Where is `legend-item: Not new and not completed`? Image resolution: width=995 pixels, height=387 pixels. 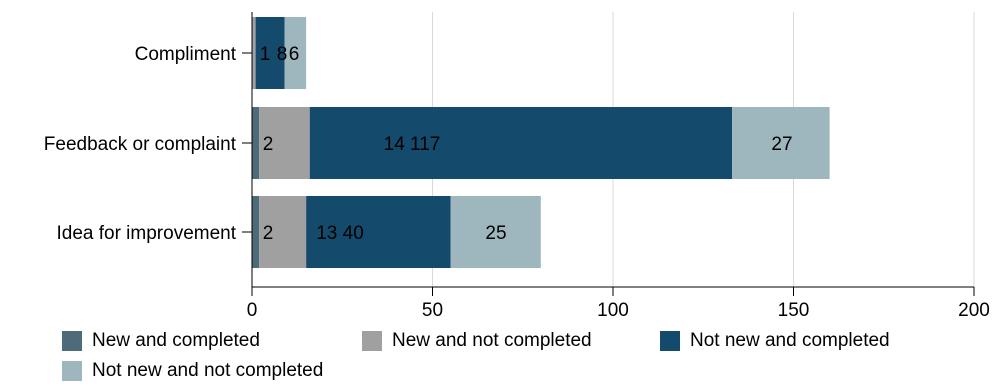
legend-item: Not new and not completed is located at coordinates (192, 371).